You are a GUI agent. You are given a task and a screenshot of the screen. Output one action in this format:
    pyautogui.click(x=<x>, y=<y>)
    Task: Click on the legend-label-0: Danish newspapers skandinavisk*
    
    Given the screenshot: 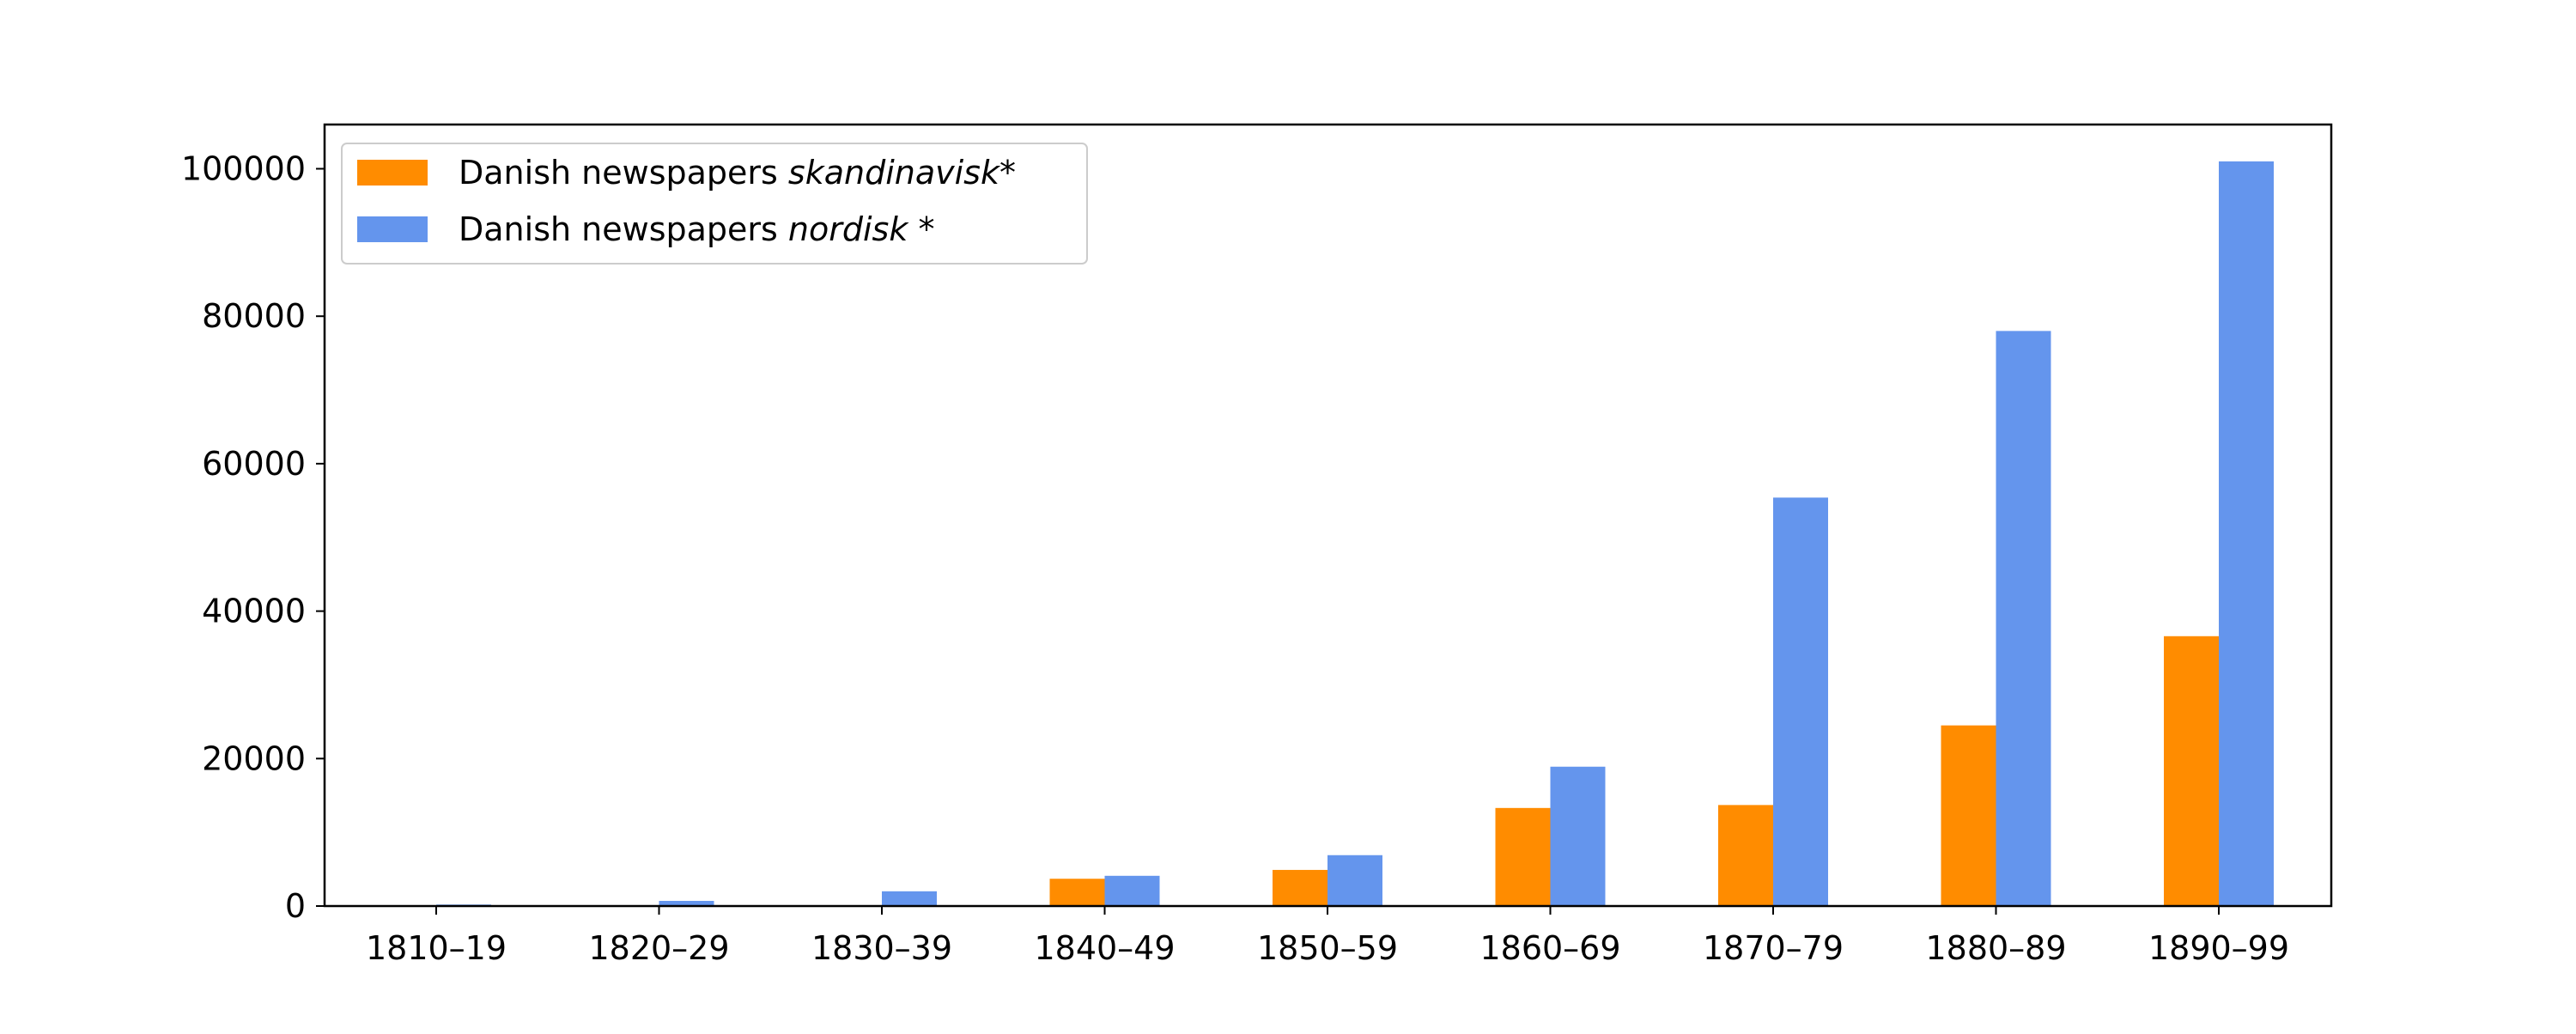 What is the action you would take?
    pyautogui.click(x=737, y=173)
    